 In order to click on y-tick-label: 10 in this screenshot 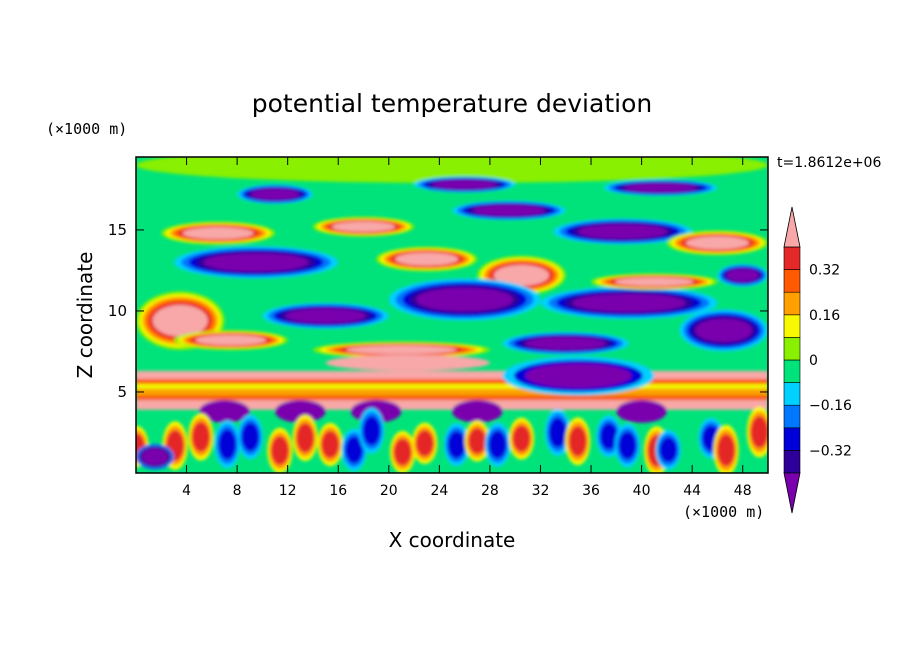, I will do `click(117, 311)`.